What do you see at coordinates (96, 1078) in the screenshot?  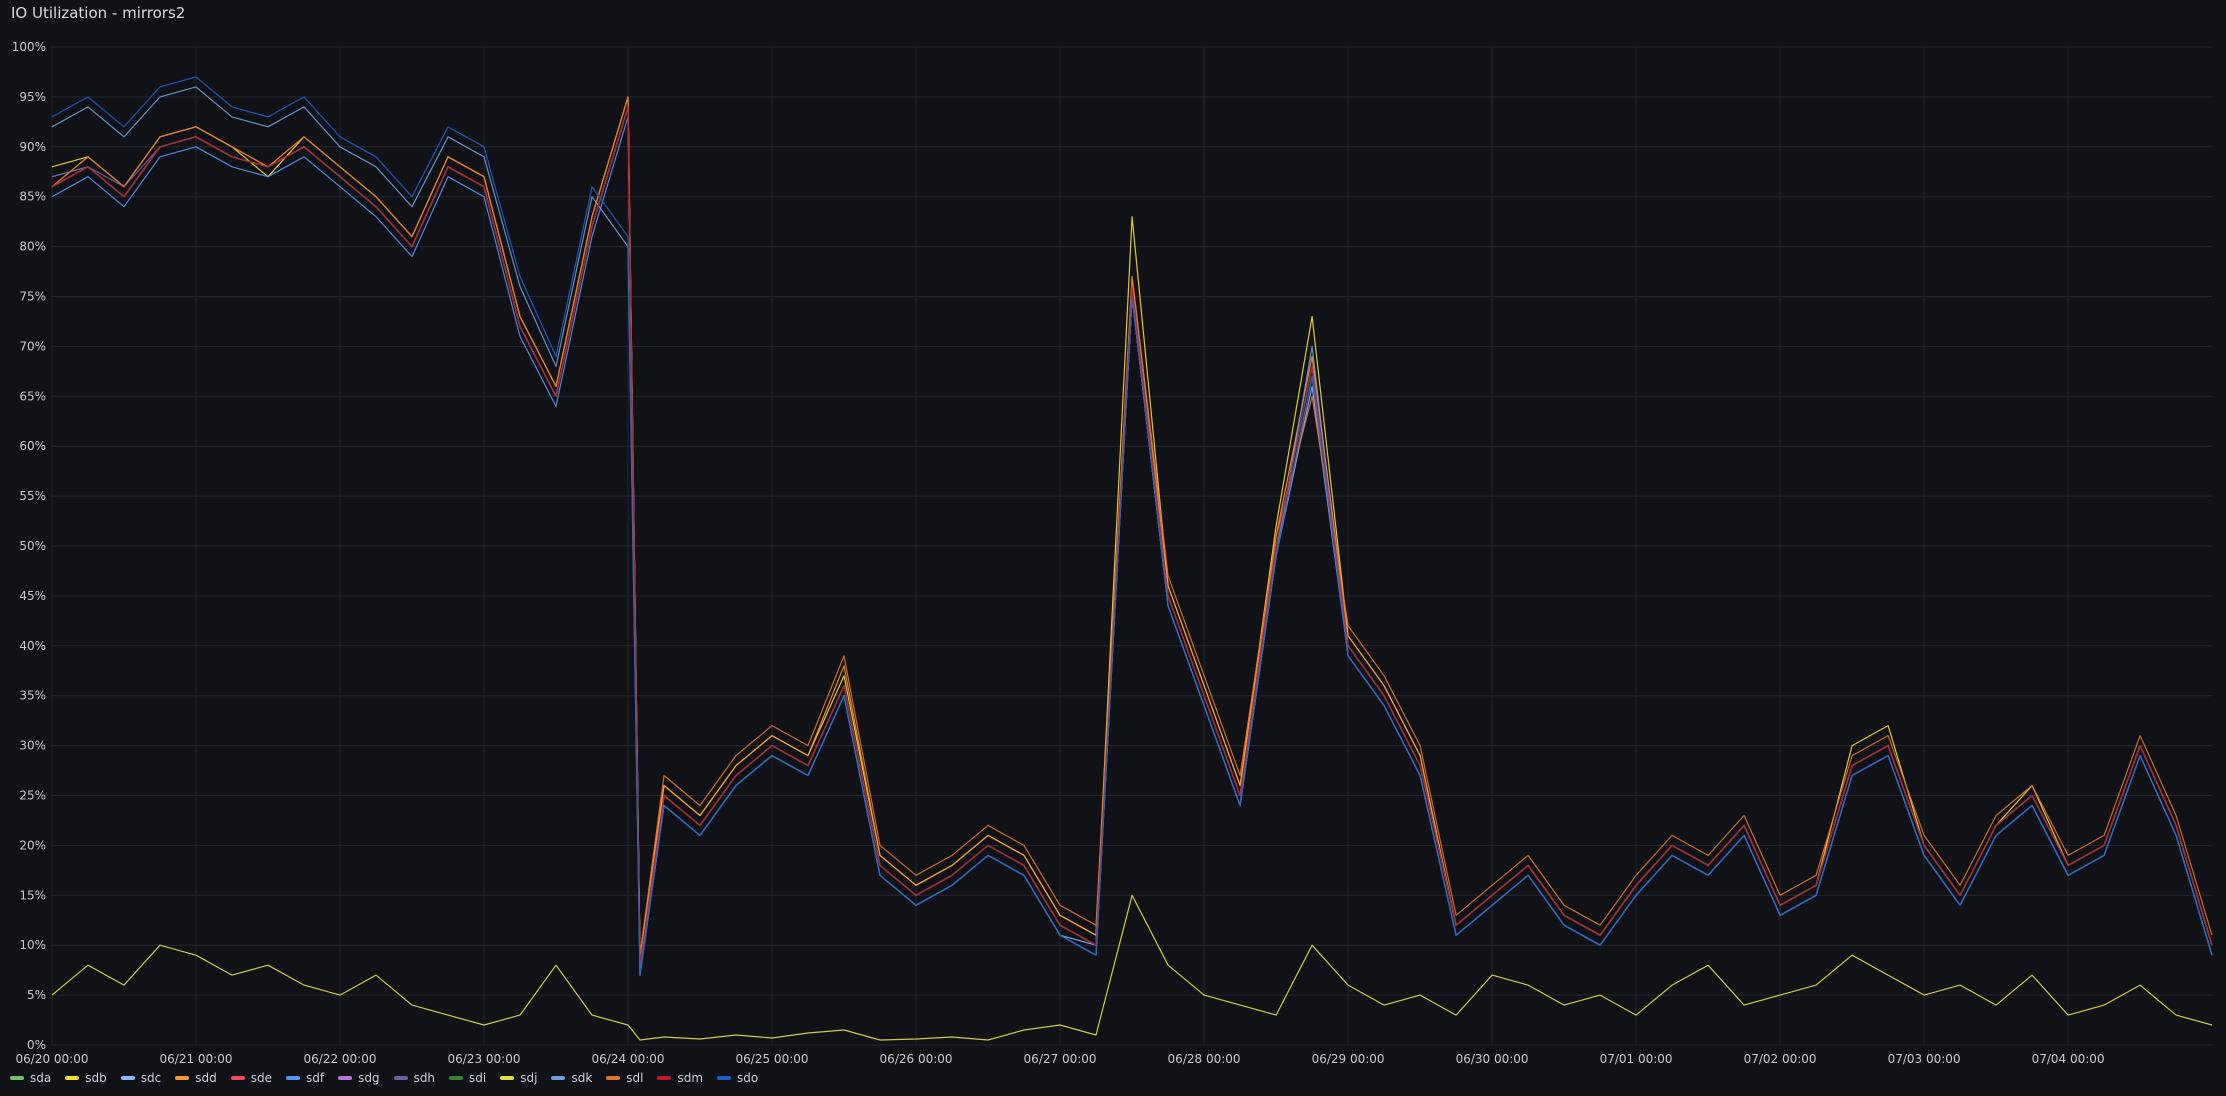 I see `legend-label: sdb` at bounding box center [96, 1078].